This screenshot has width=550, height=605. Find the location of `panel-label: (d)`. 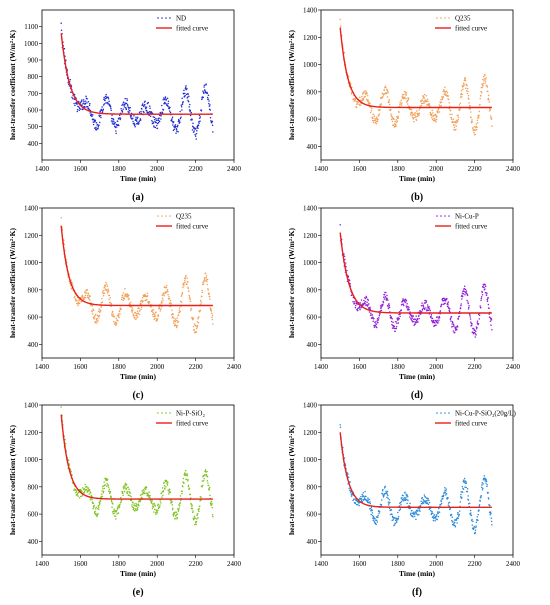

panel-label: (d) is located at coordinates (417, 395).